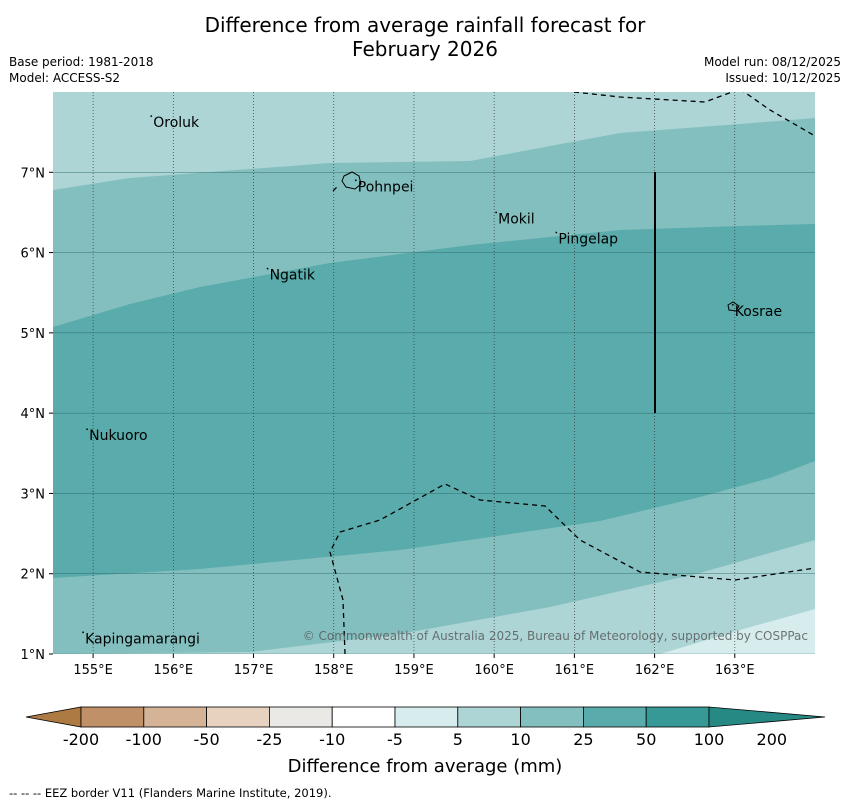 This screenshot has width=850, height=804. What do you see at coordinates (386, 187) in the screenshot?
I see `place-label-pohnpei: Pohnpei` at bounding box center [386, 187].